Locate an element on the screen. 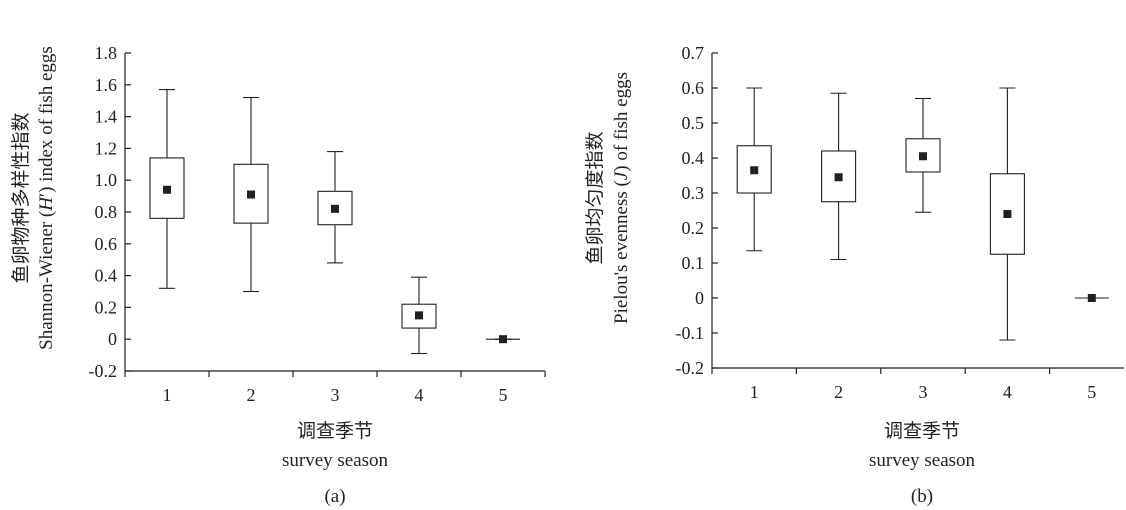 The height and width of the screenshot is (510, 1126). y-axis-title-en: Pielou's evenness (J) of fish eggs is located at coordinates (621, 198).